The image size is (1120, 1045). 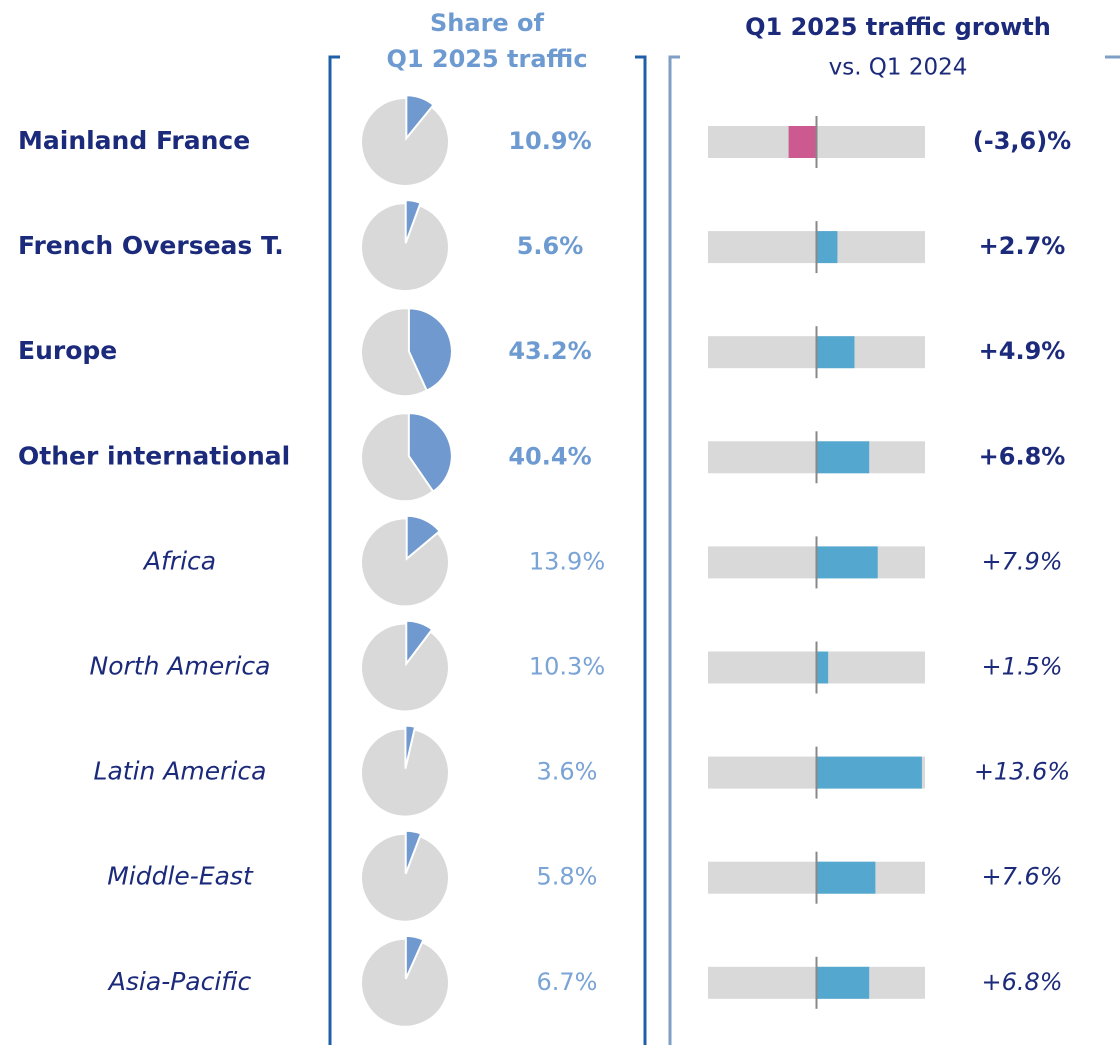 What do you see at coordinates (549, 456) in the screenshot?
I see `share-label: 40.4%` at bounding box center [549, 456].